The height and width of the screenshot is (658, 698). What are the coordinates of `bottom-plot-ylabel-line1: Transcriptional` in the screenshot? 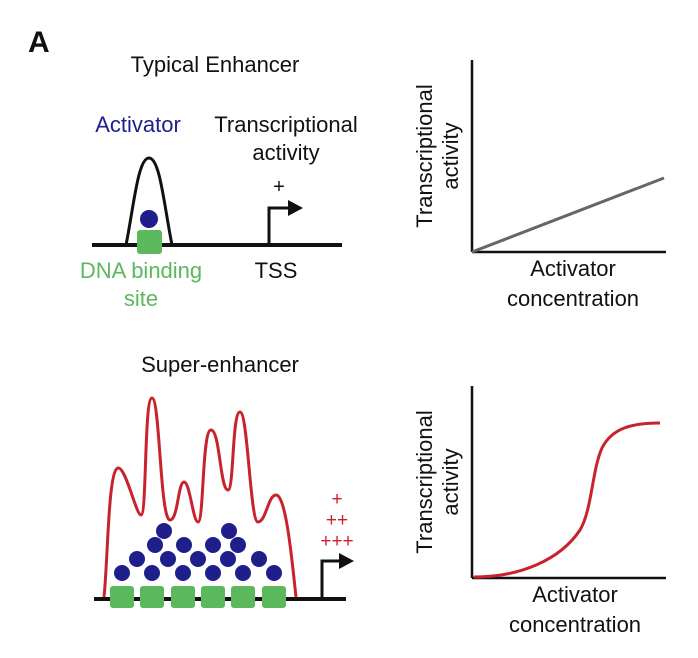 It's located at (424, 481).